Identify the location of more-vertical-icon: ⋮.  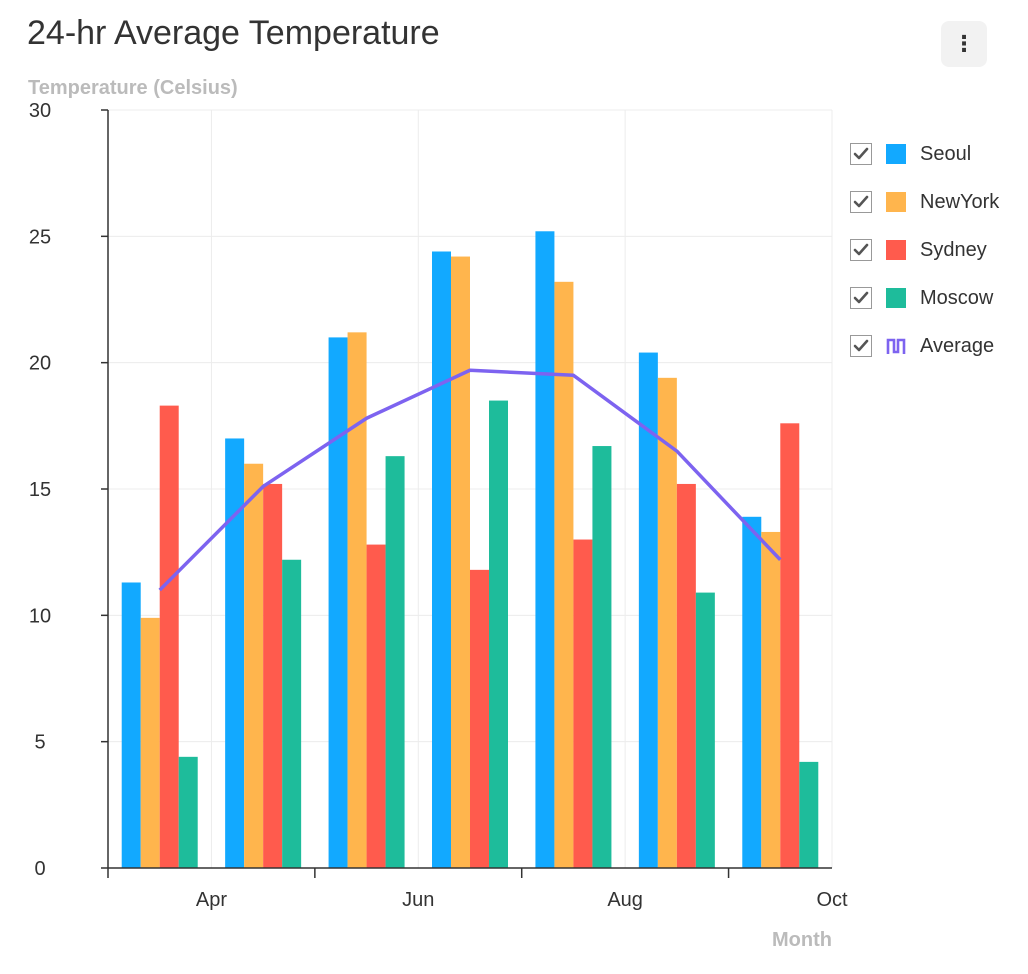
(964, 43).